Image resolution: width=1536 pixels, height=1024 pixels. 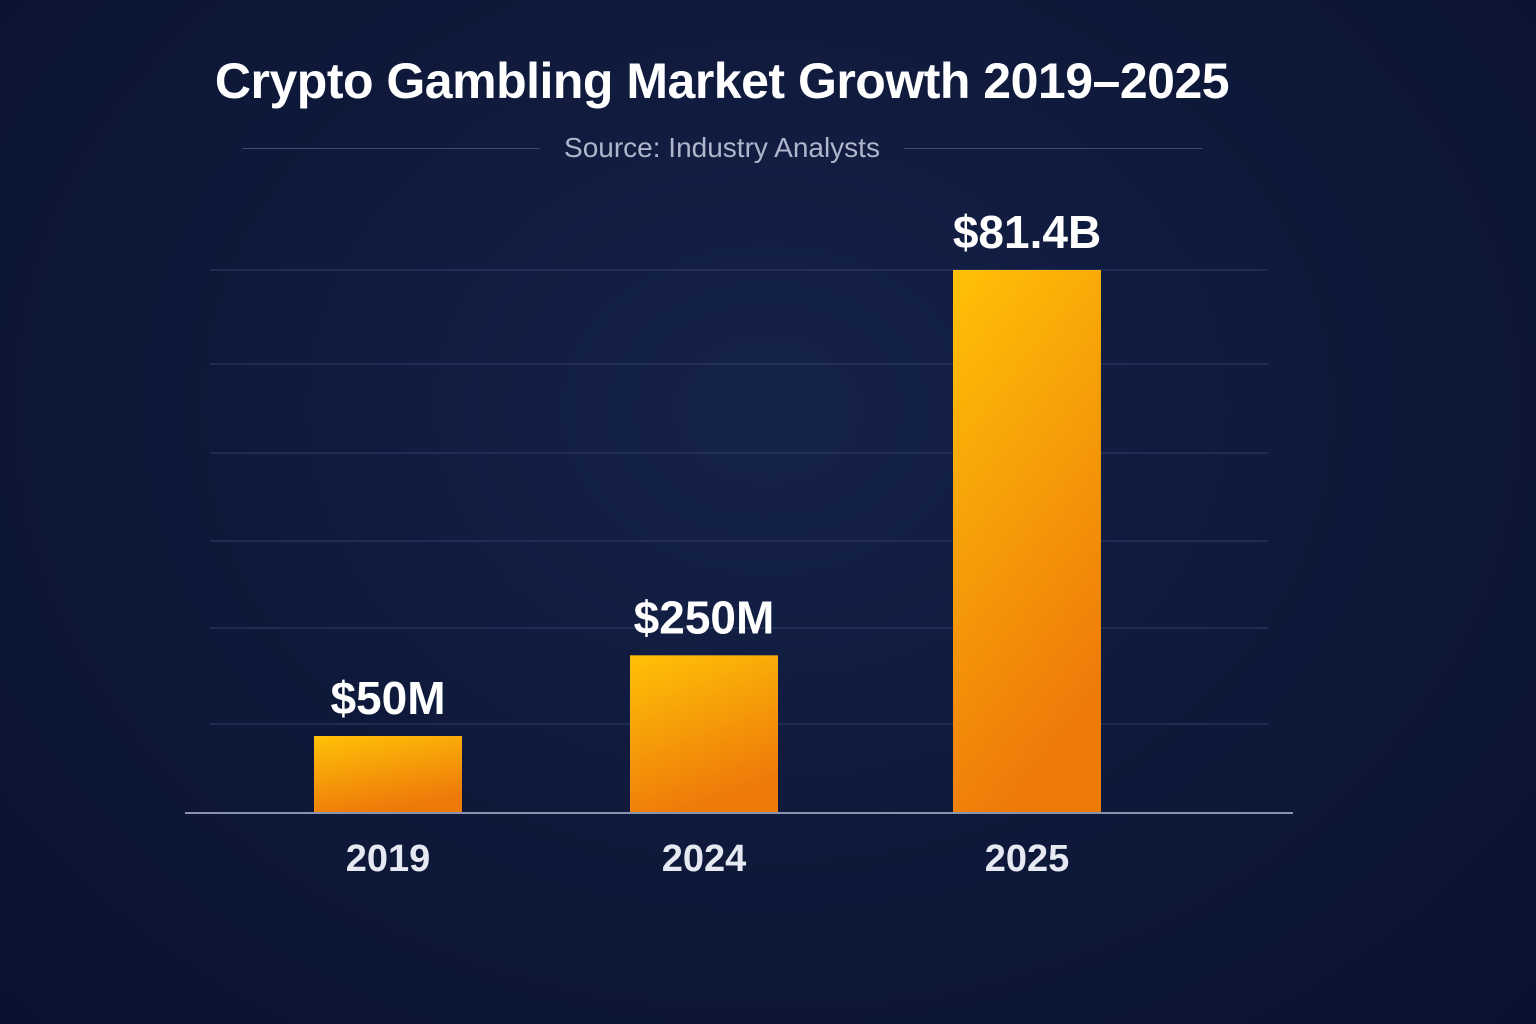 I want to click on data-label-2024: $250M, so click(x=704, y=617).